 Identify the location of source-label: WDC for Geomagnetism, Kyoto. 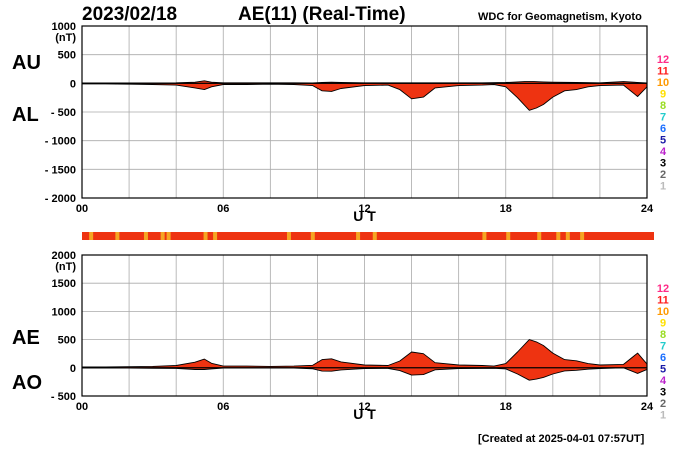
(560, 17).